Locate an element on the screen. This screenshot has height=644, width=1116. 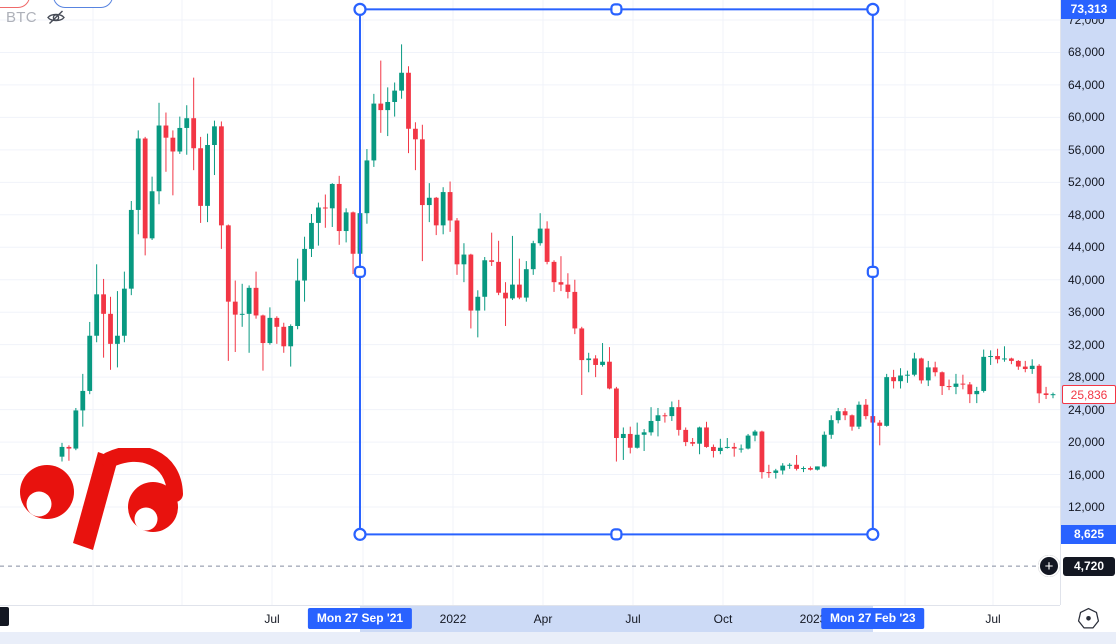
time-tick-label: Apr is located at coordinates (543, 619).